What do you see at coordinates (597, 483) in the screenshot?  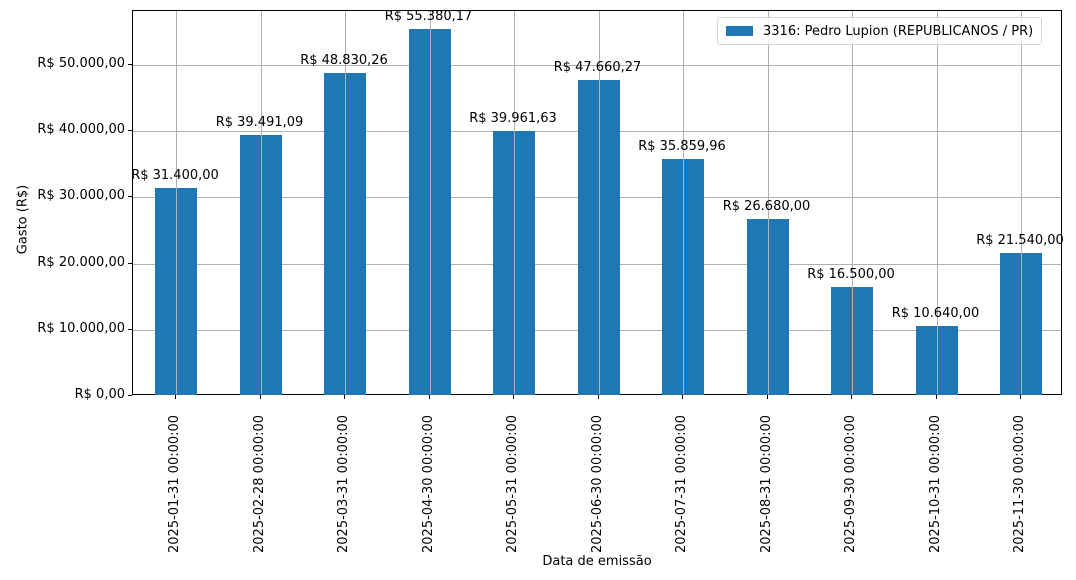 I see `x-tick-label: 2025-06-30 00:00:00` at bounding box center [597, 483].